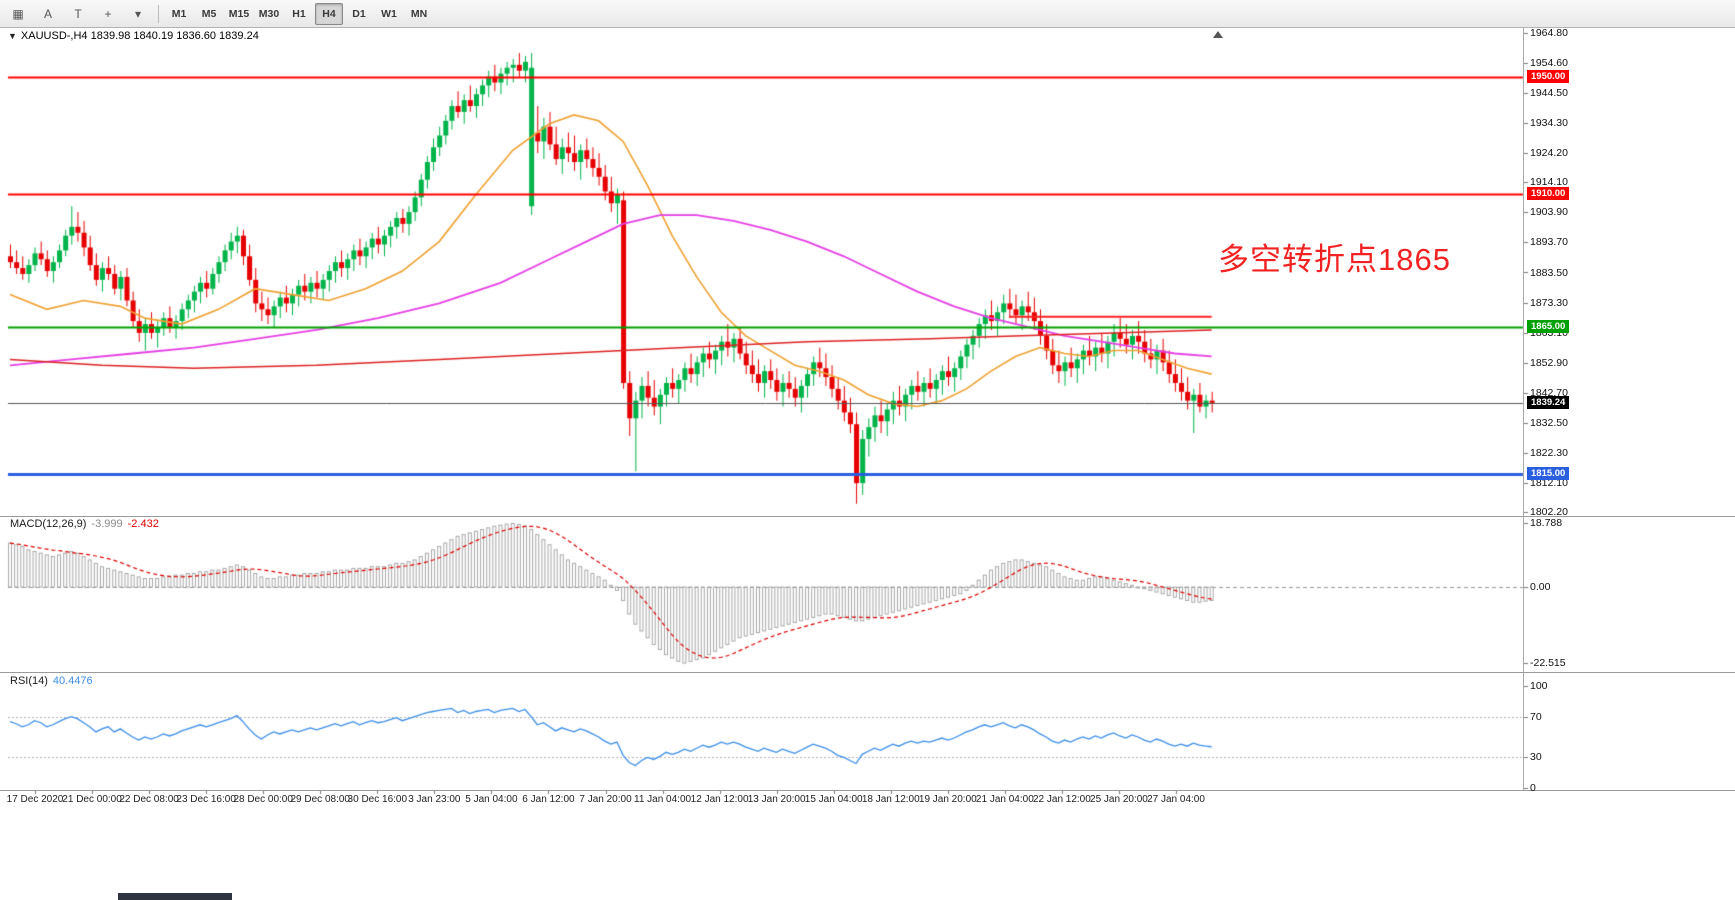 This screenshot has width=1735, height=900. Describe the element at coordinates (419, 13) in the screenshot. I see `timeframe-button-mn: MN` at that location.